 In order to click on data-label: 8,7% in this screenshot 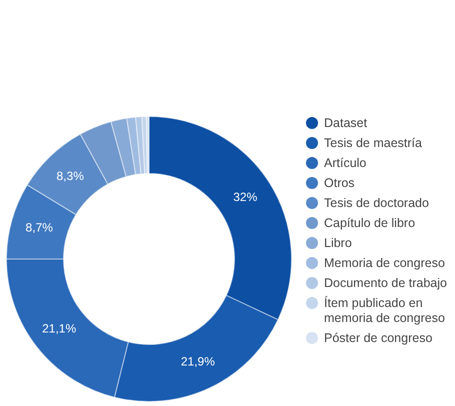, I will do `click(40, 227)`.